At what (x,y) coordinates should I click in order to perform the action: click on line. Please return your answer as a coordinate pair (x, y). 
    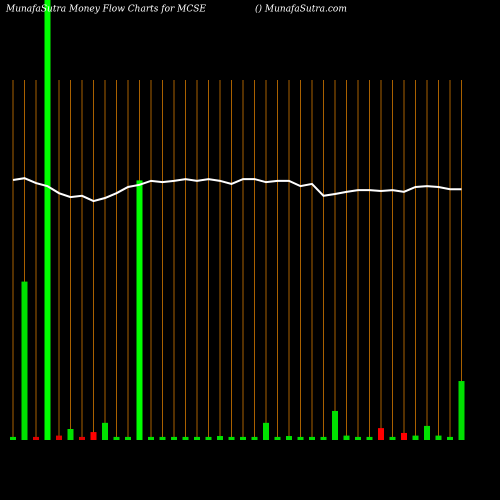
    Looking at the image, I should click on (237, 190).